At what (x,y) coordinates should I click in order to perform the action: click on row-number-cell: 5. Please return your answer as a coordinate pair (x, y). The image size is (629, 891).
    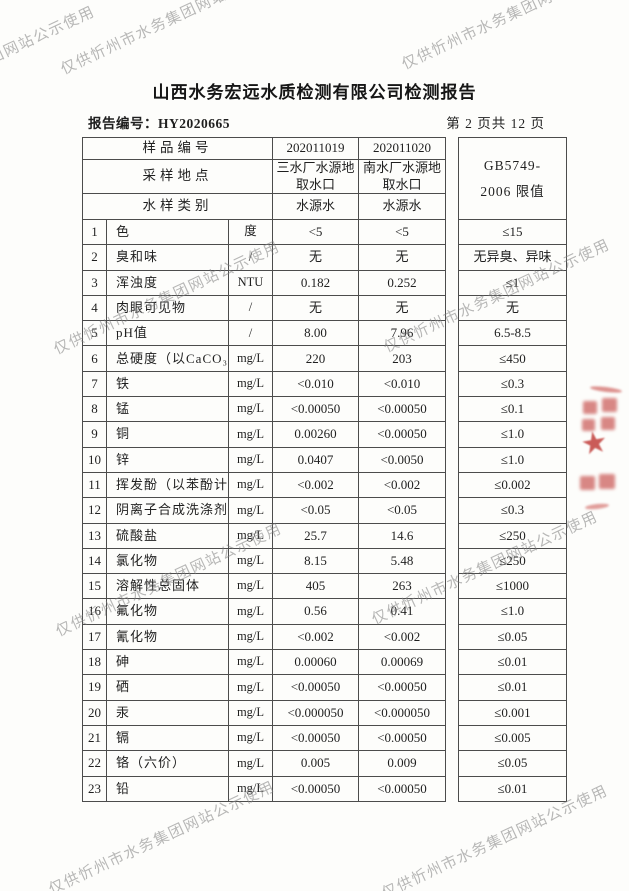
    Looking at the image, I should click on (94, 333).